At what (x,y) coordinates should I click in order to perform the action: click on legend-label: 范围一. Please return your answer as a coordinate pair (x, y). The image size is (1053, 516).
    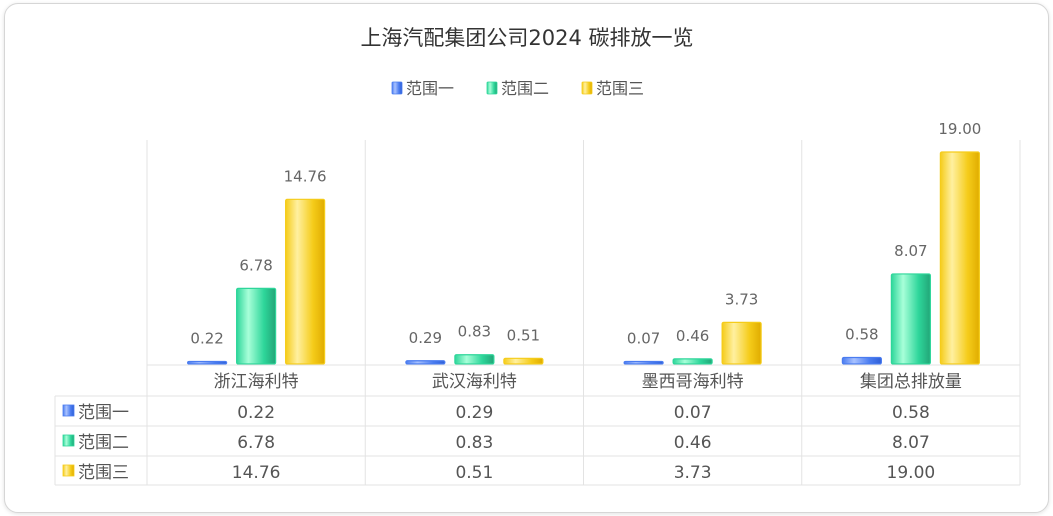
    Looking at the image, I should click on (430, 88).